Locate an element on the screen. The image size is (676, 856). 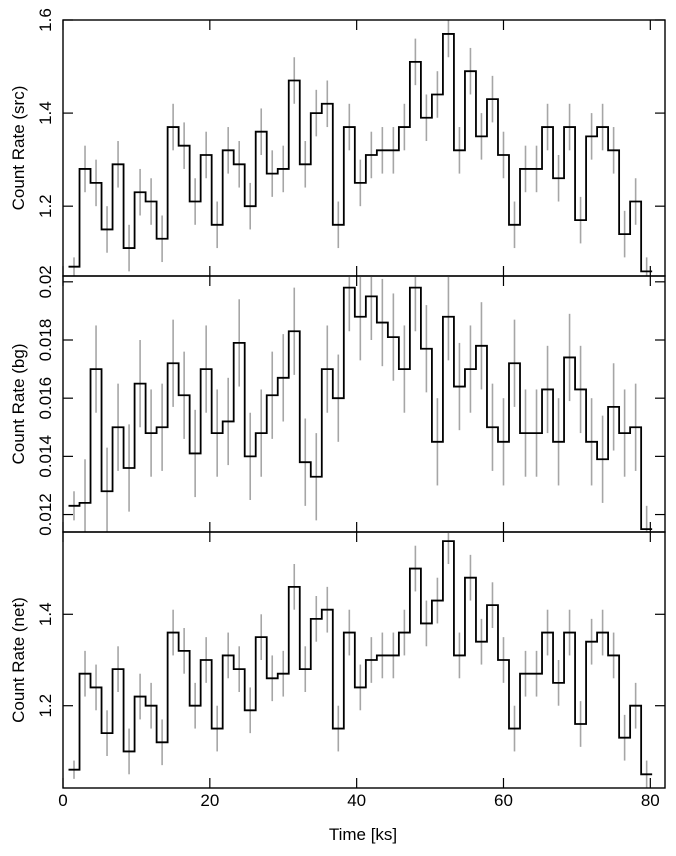
y-axis-label-bg: Count Rate (bg) is located at coordinates (18, 404).